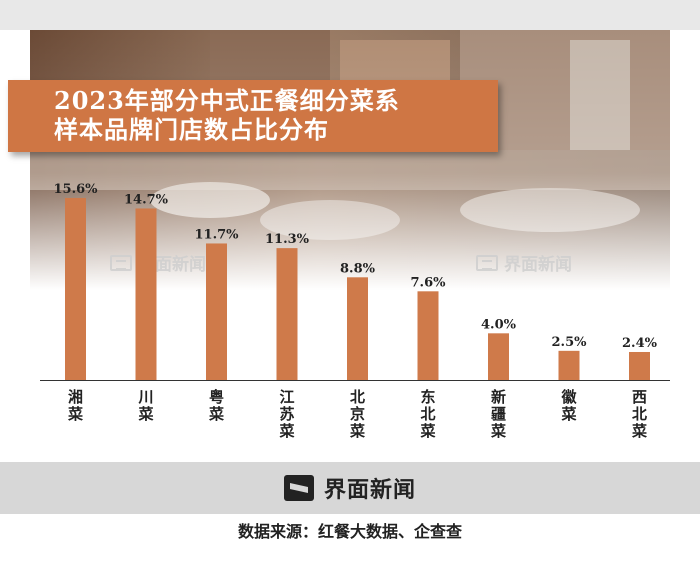  What do you see at coordinates (146, 199) in the screenshot?
I see `value-label-1: 14.7%` at bounding box center [146, 199].